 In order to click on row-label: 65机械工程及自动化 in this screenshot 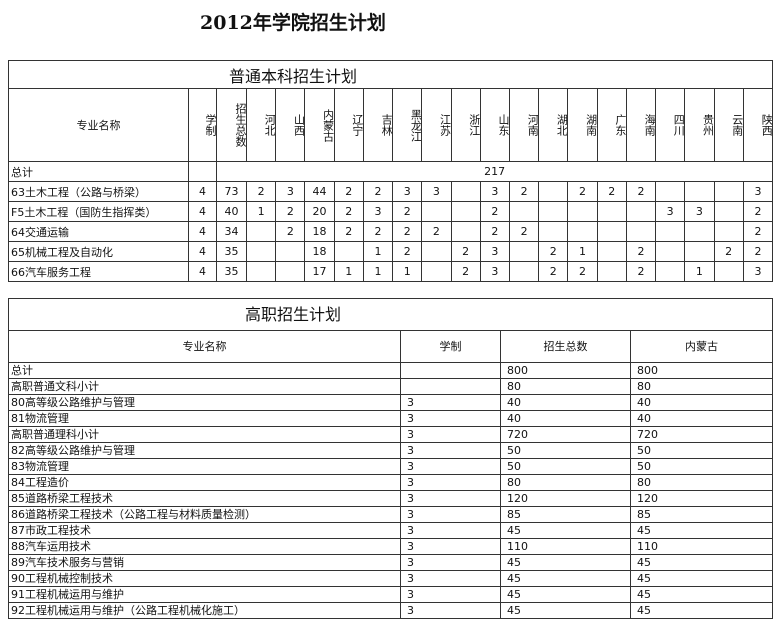, I will do `click(98, 251)`.